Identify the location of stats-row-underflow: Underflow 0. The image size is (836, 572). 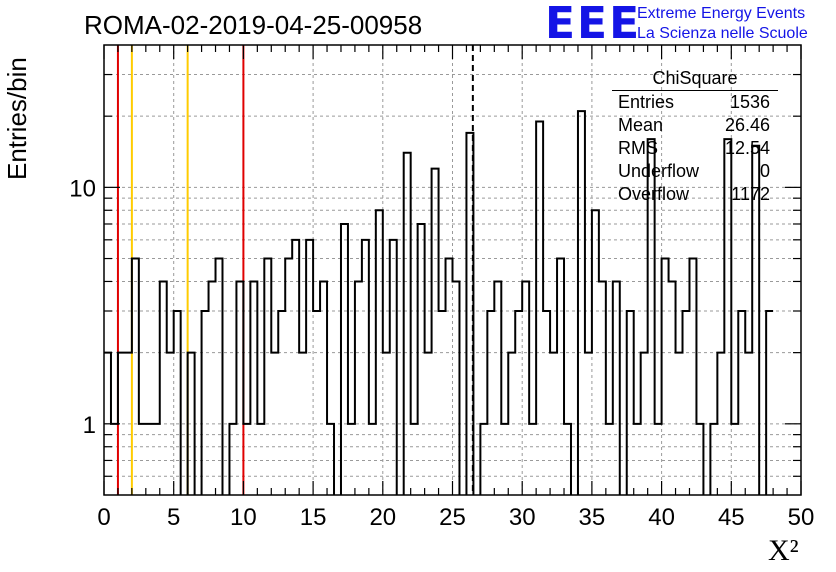
(695, 171).